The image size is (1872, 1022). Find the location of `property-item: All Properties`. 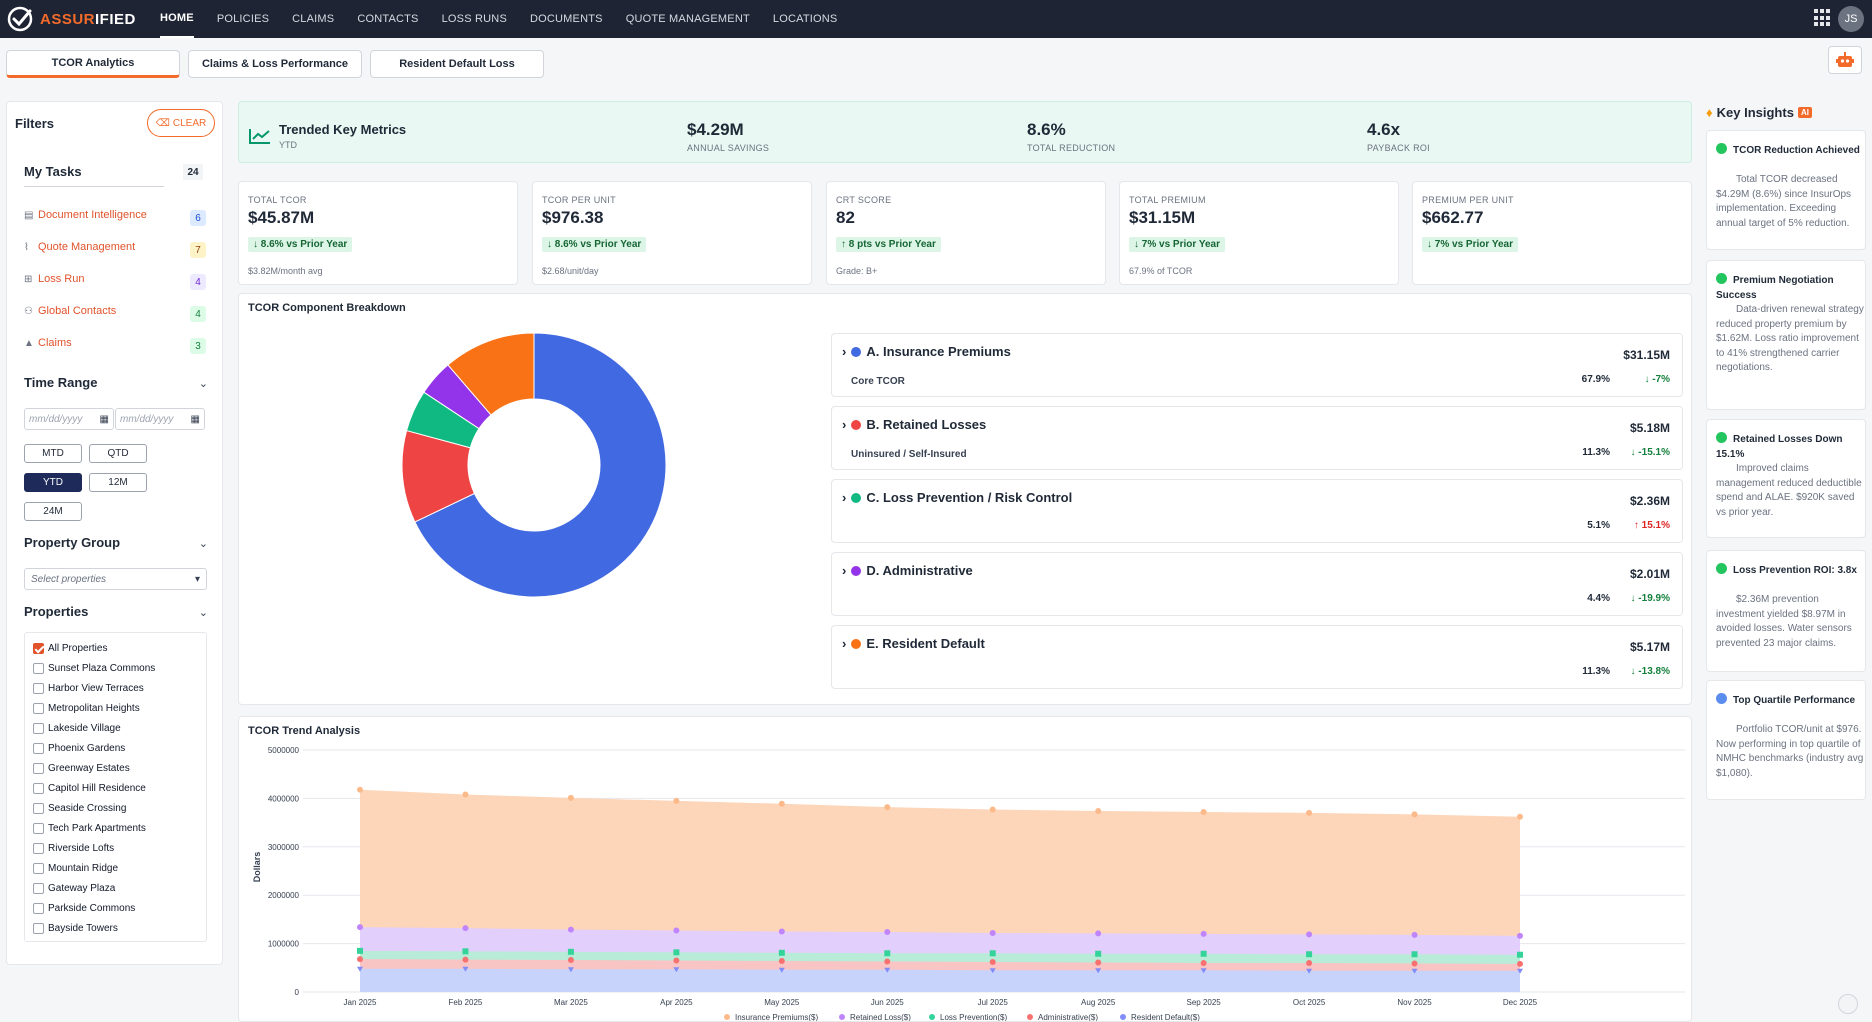

property-item: All Properties is located at coordinates (70, 648).